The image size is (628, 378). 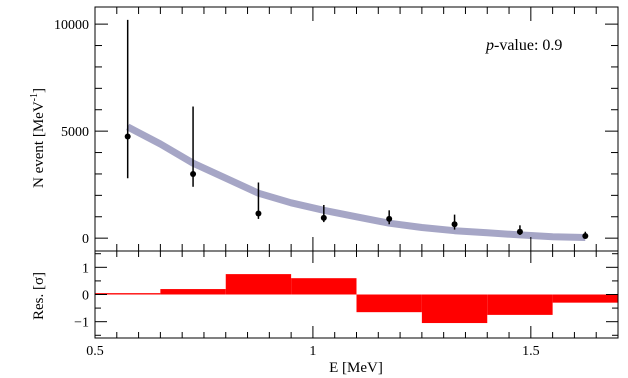 I want to click on x-axis-title: E [MeV], so click(x=356, y=368).